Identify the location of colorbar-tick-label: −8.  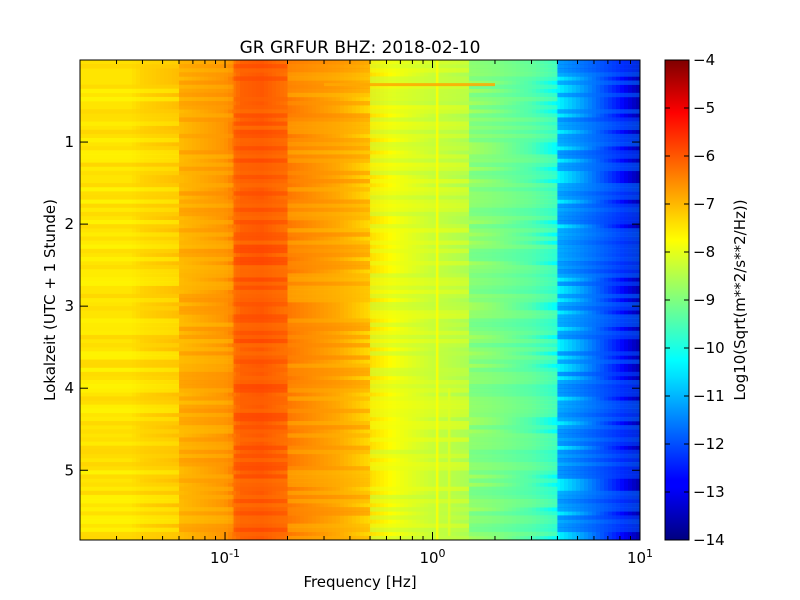
(704, 252).